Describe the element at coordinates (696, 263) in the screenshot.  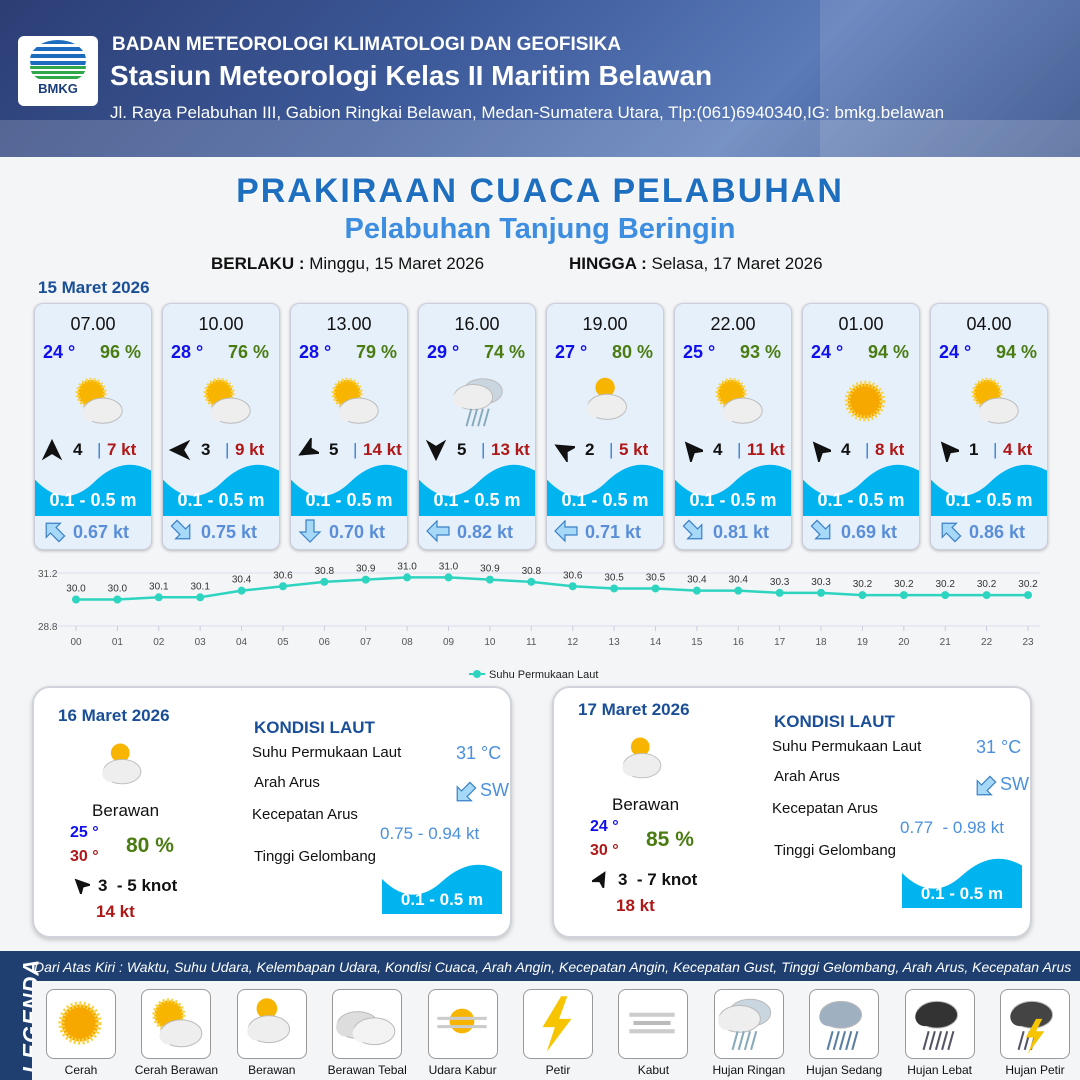
I see `valid-to: HINGGA : Selasa, 17 Maret 2026` at that location.